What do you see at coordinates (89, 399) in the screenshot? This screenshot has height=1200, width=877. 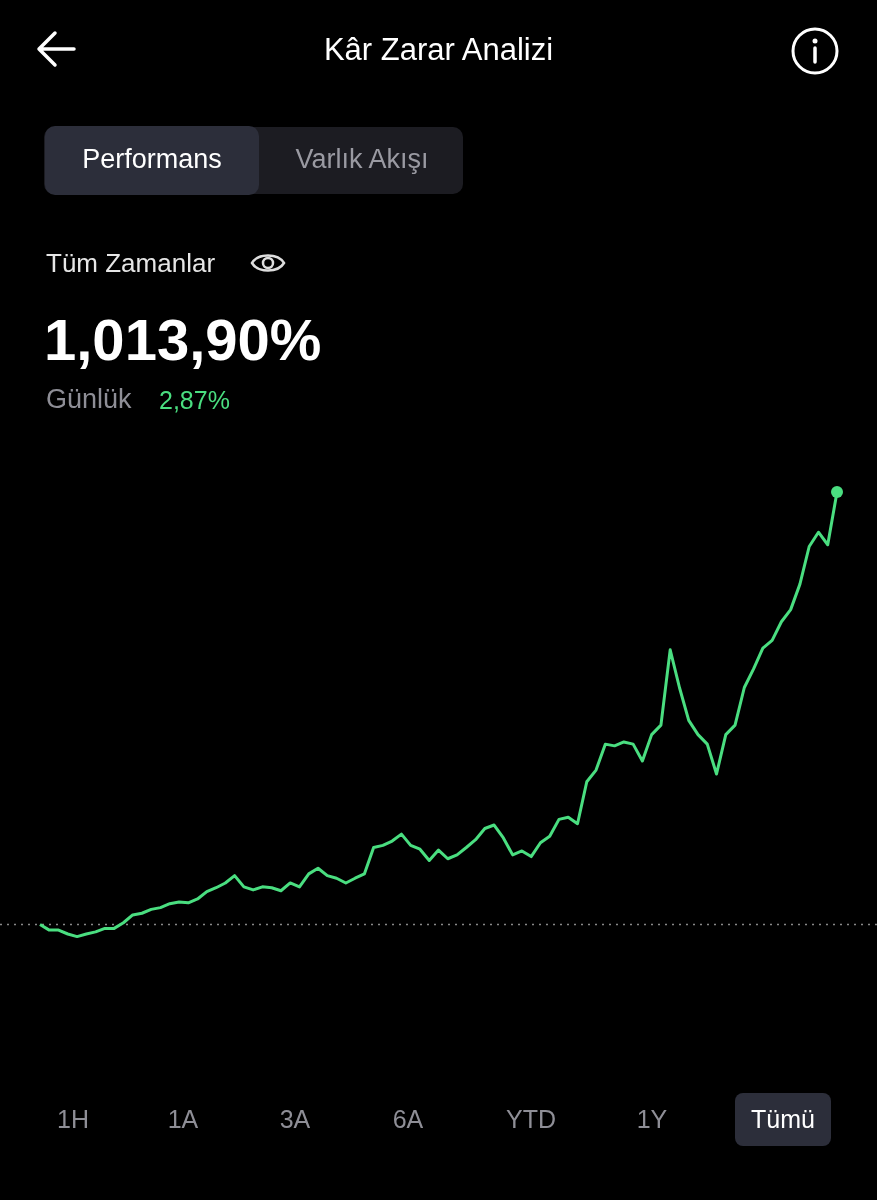 I see `text: Günlük` at bounding box center [89, 399].